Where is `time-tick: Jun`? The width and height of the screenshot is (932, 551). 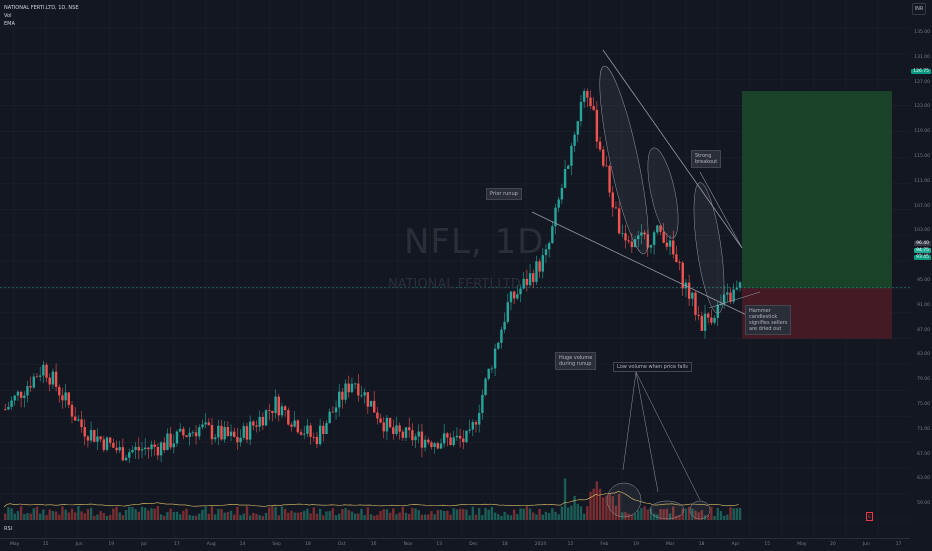 time-tick: Jun is located at coordinates (79, 544).